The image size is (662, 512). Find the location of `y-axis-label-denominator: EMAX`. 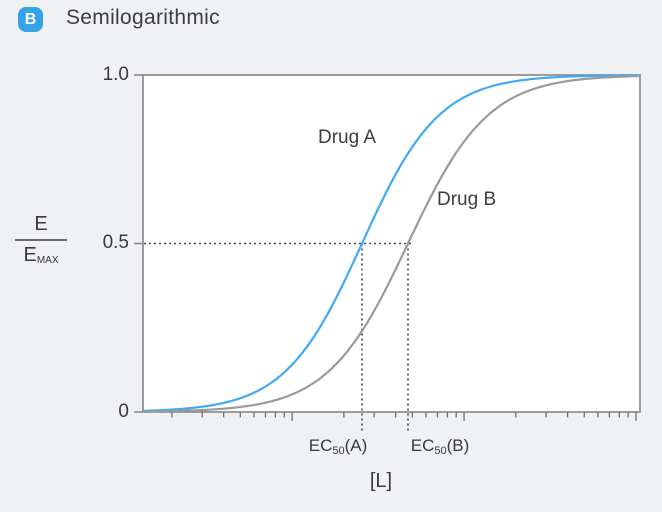

y-axis-label-denominator: EMAX is located at coordinates (41, 255).